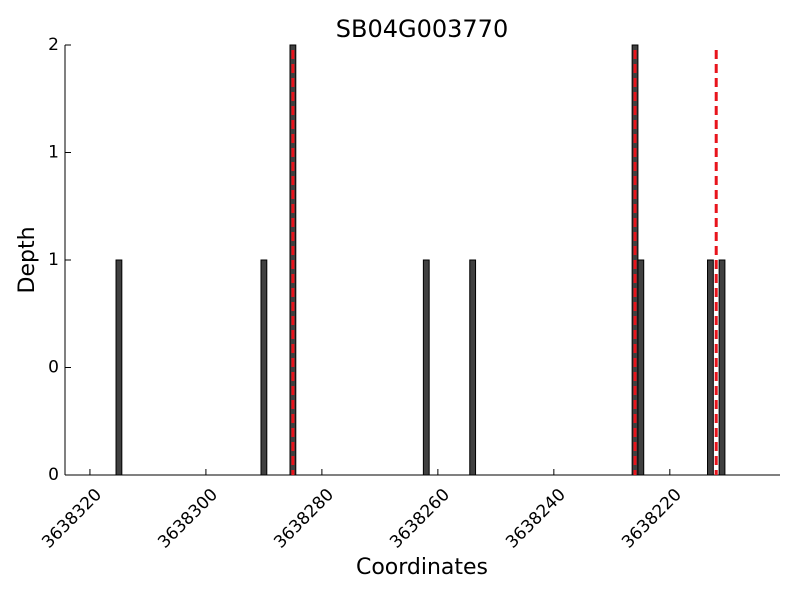 The height and width of the screenshot is (600, 800). What do you see at coordinates (27, 259) in the screenshot?
I see `y-axis-label: Depth` at bounding box center [27, 259].